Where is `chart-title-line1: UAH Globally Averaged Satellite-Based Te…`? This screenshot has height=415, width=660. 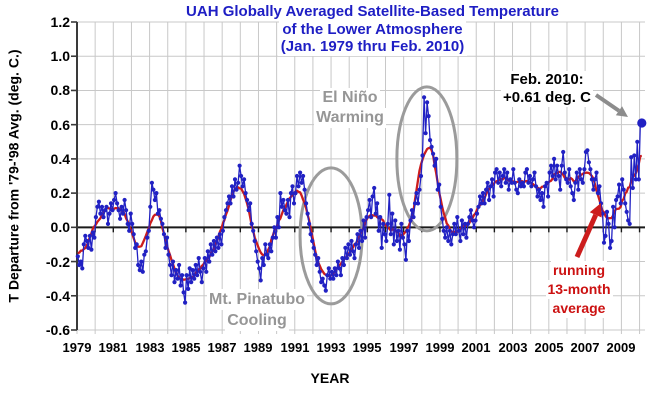 chart-title-line1: UAH Globally Averaged Satellite-Based Te… is located at coordinates (372, 12).